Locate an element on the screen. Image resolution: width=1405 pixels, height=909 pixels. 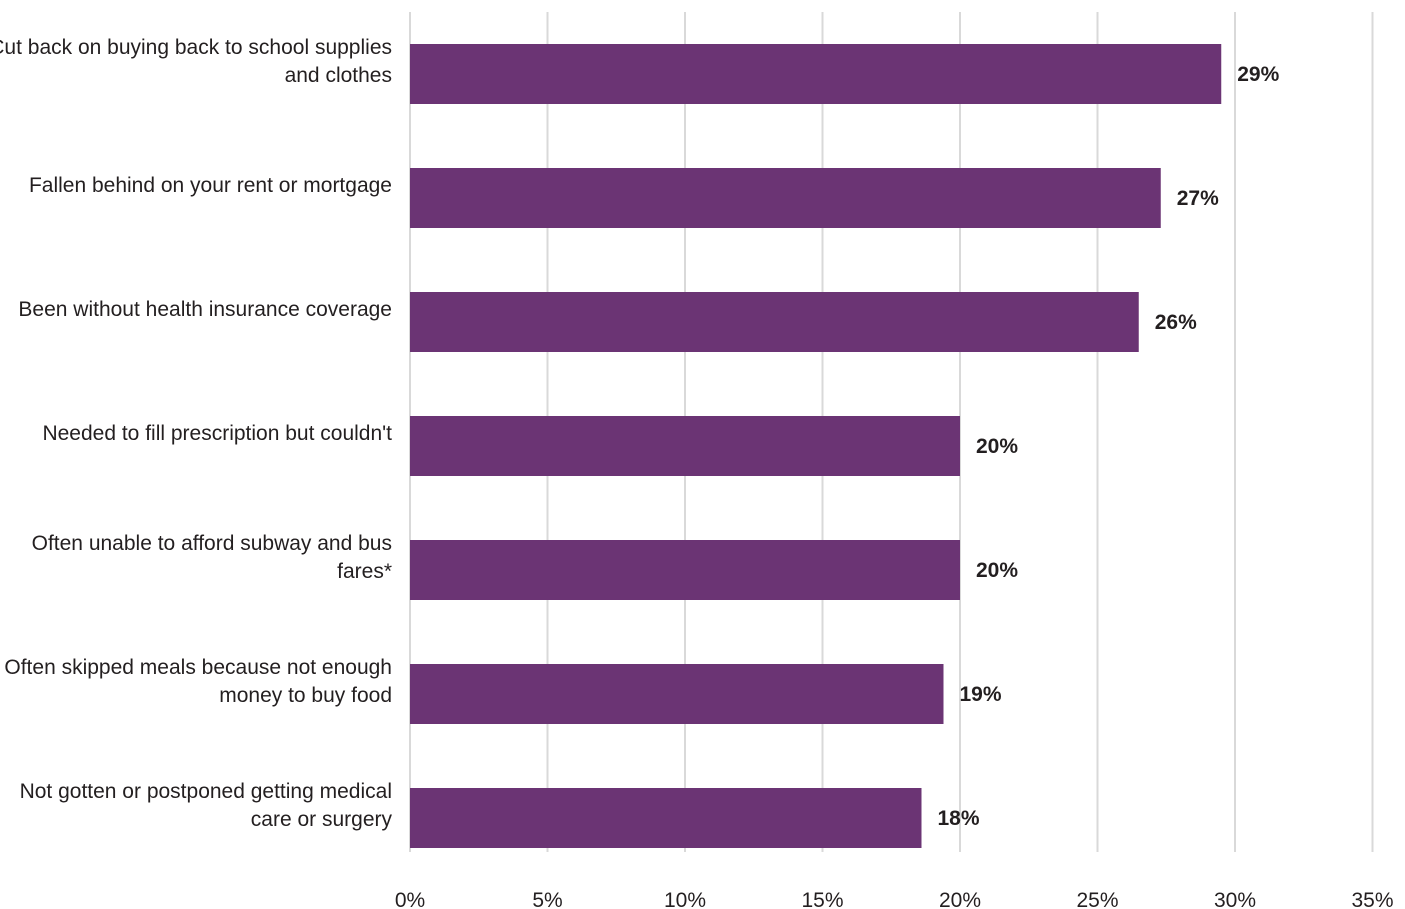
data-label: 26% is located at coordinates (1176, 322).